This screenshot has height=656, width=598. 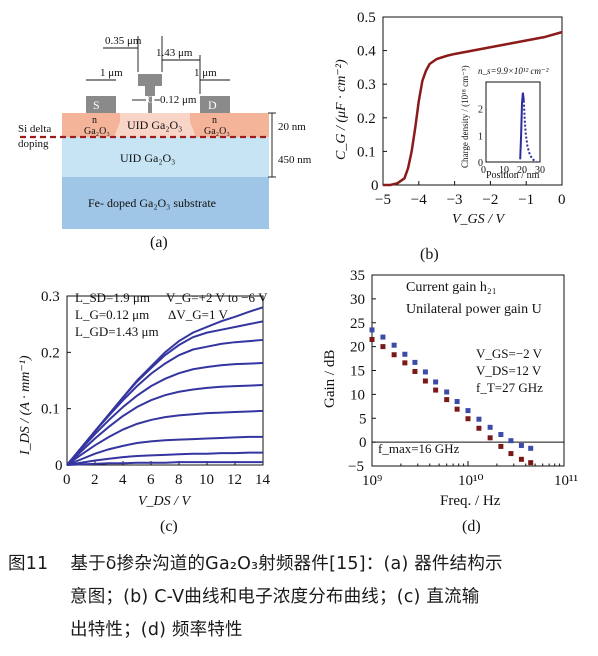 What do you see at coordinates (275, 597) in the screenshot?
I see `caption-line2: 意图；(b) C-V曲线和电子浓度分布曲线；(c) 直流输` at bounding box center [275, 597].